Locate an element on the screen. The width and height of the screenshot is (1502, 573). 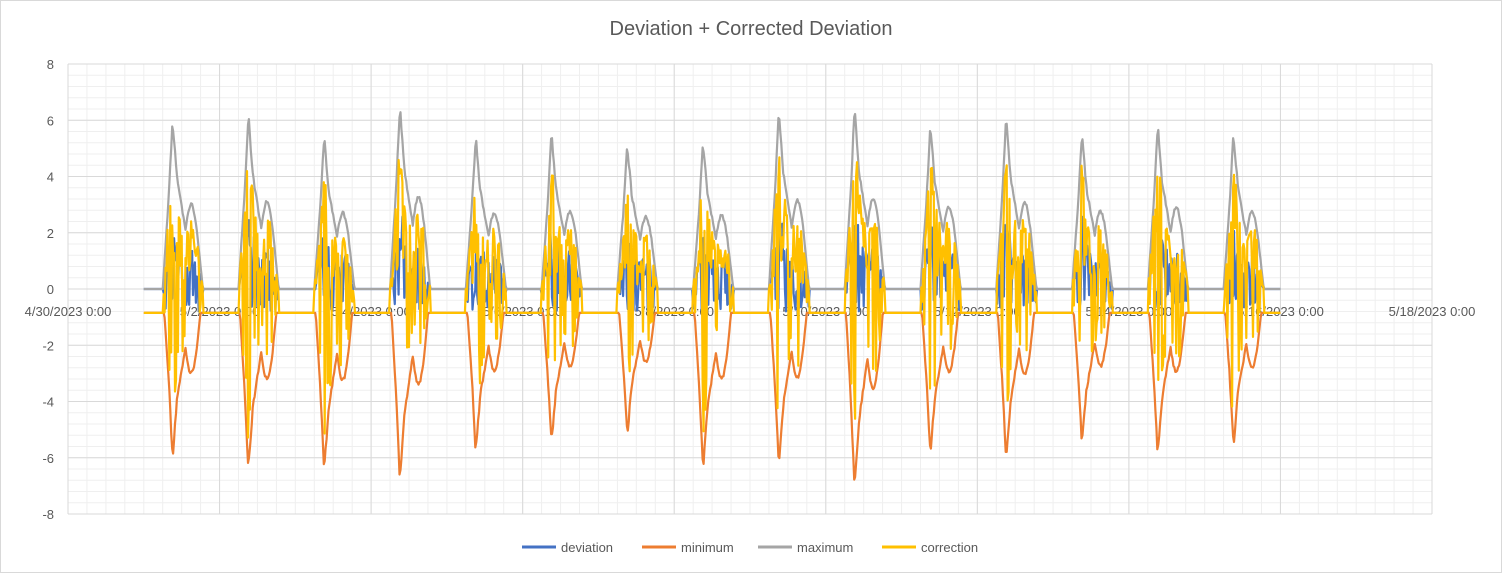
y-tick-label: 6 is located at coordinates (50, 120).